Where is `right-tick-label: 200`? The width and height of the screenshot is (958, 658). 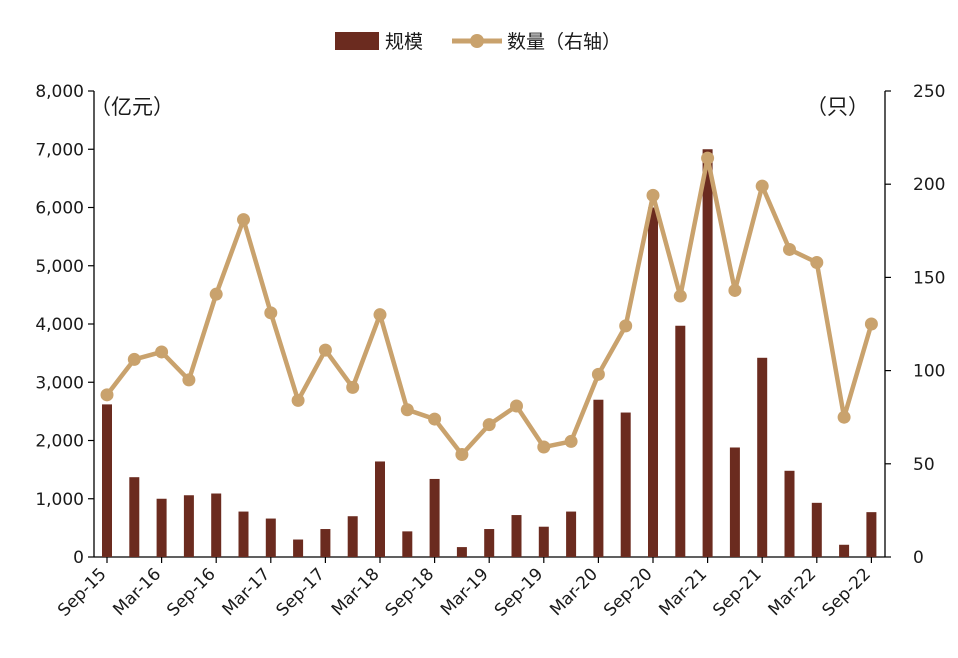
right-tick-label: 200 is located at coordinates (929, 185).